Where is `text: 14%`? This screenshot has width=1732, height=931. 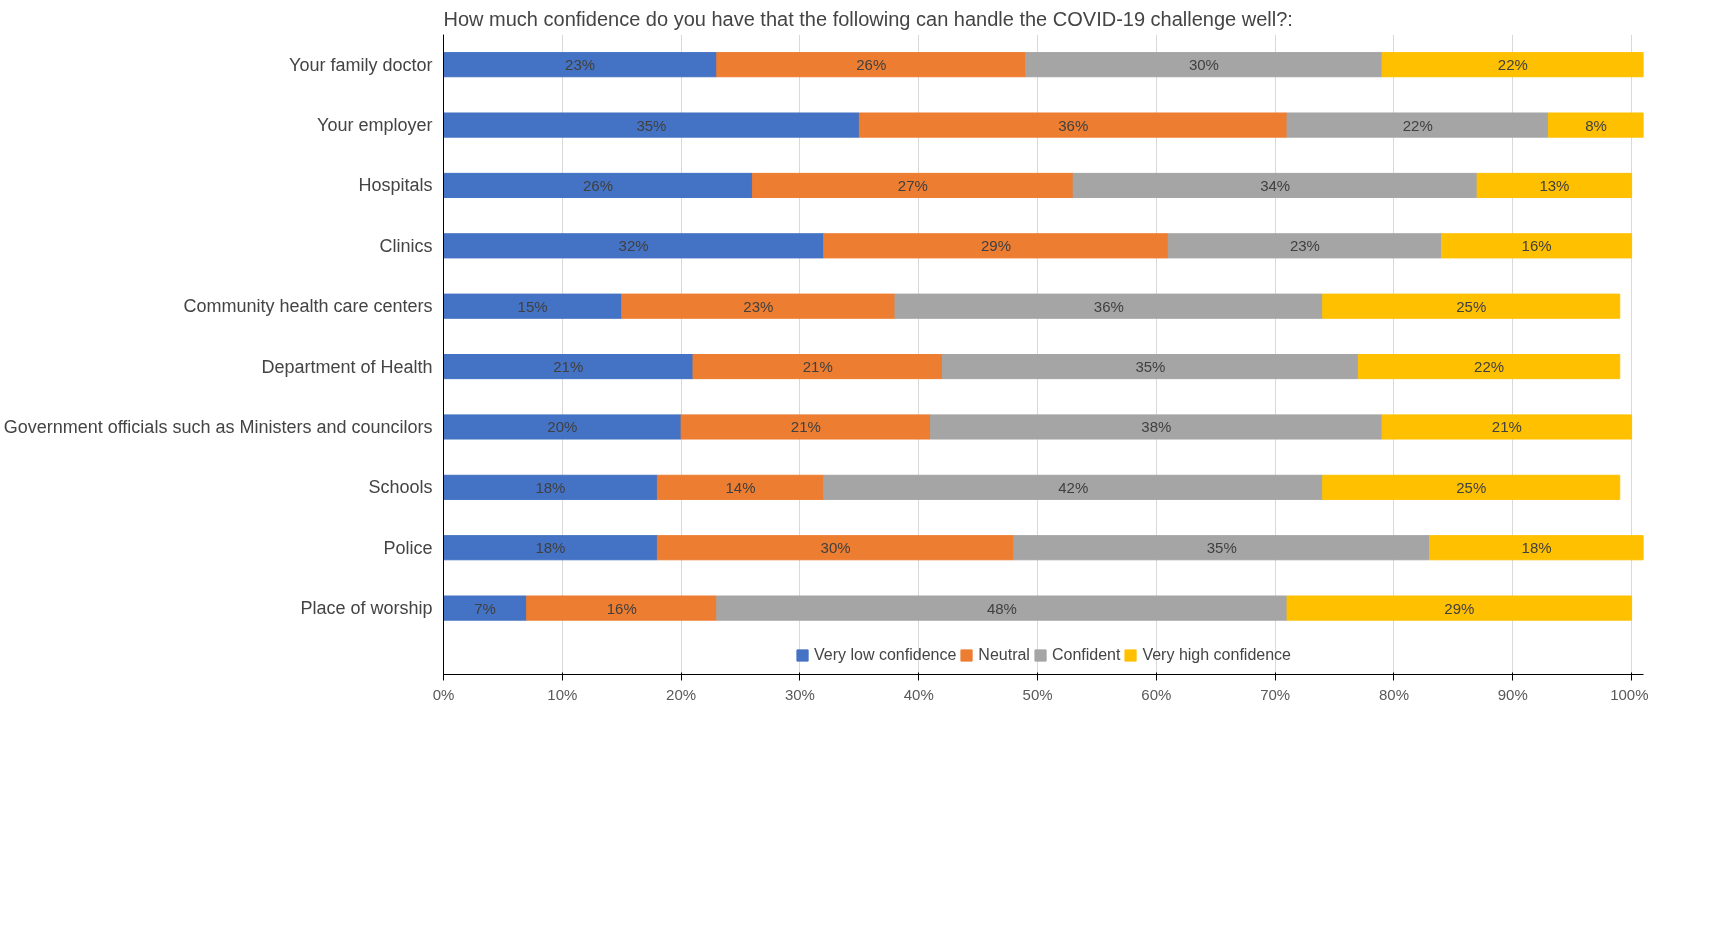
text: 14% is located at coordinates (740, 487).